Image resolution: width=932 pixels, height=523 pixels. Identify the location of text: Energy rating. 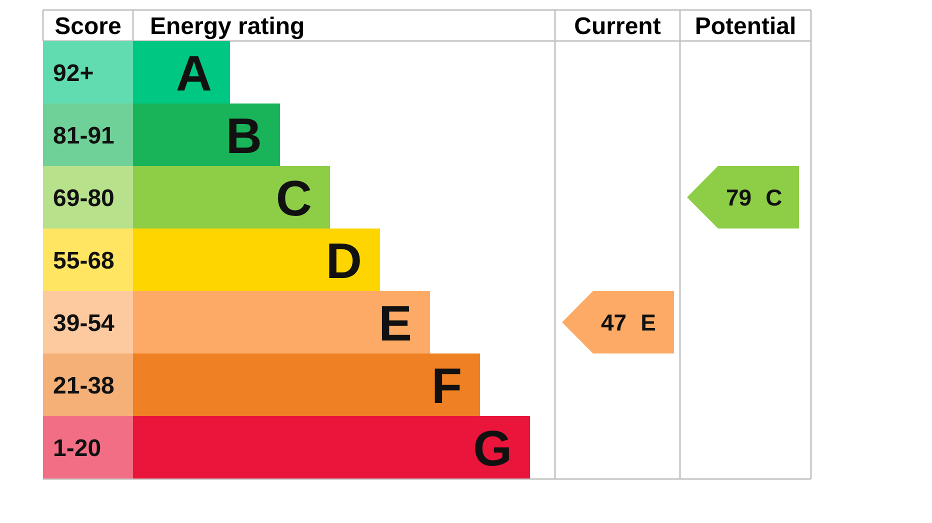
(227, 26).